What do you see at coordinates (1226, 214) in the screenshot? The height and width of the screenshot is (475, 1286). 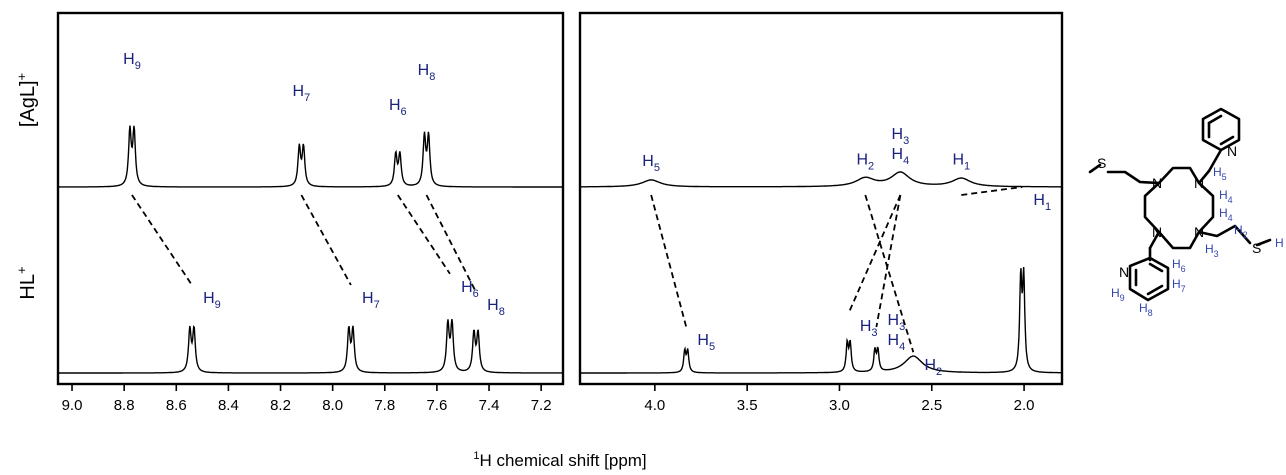 I see `struct-h4-b: H4` at bounding box center [1226, 214].